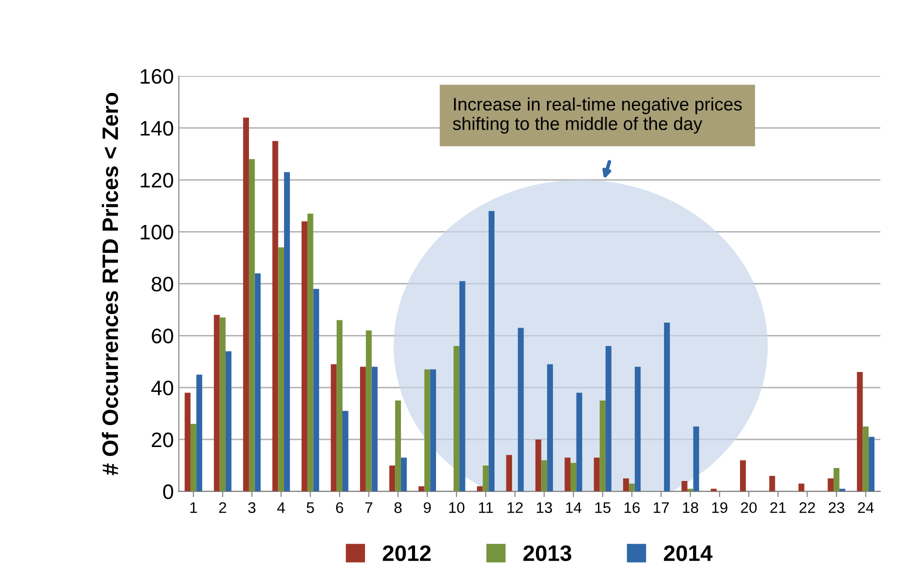 The width and height of the screenshot is (917, 585). What do you see at coordinates (661, 507) in the screenshot?
I see `x-tick-label: 17` at bounding box center [661, 507].